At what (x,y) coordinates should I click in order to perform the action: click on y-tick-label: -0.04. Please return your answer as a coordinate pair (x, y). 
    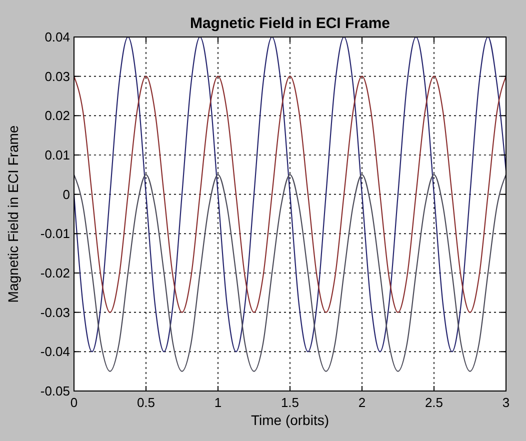
    Looking at the image, I should click on (55, 352).